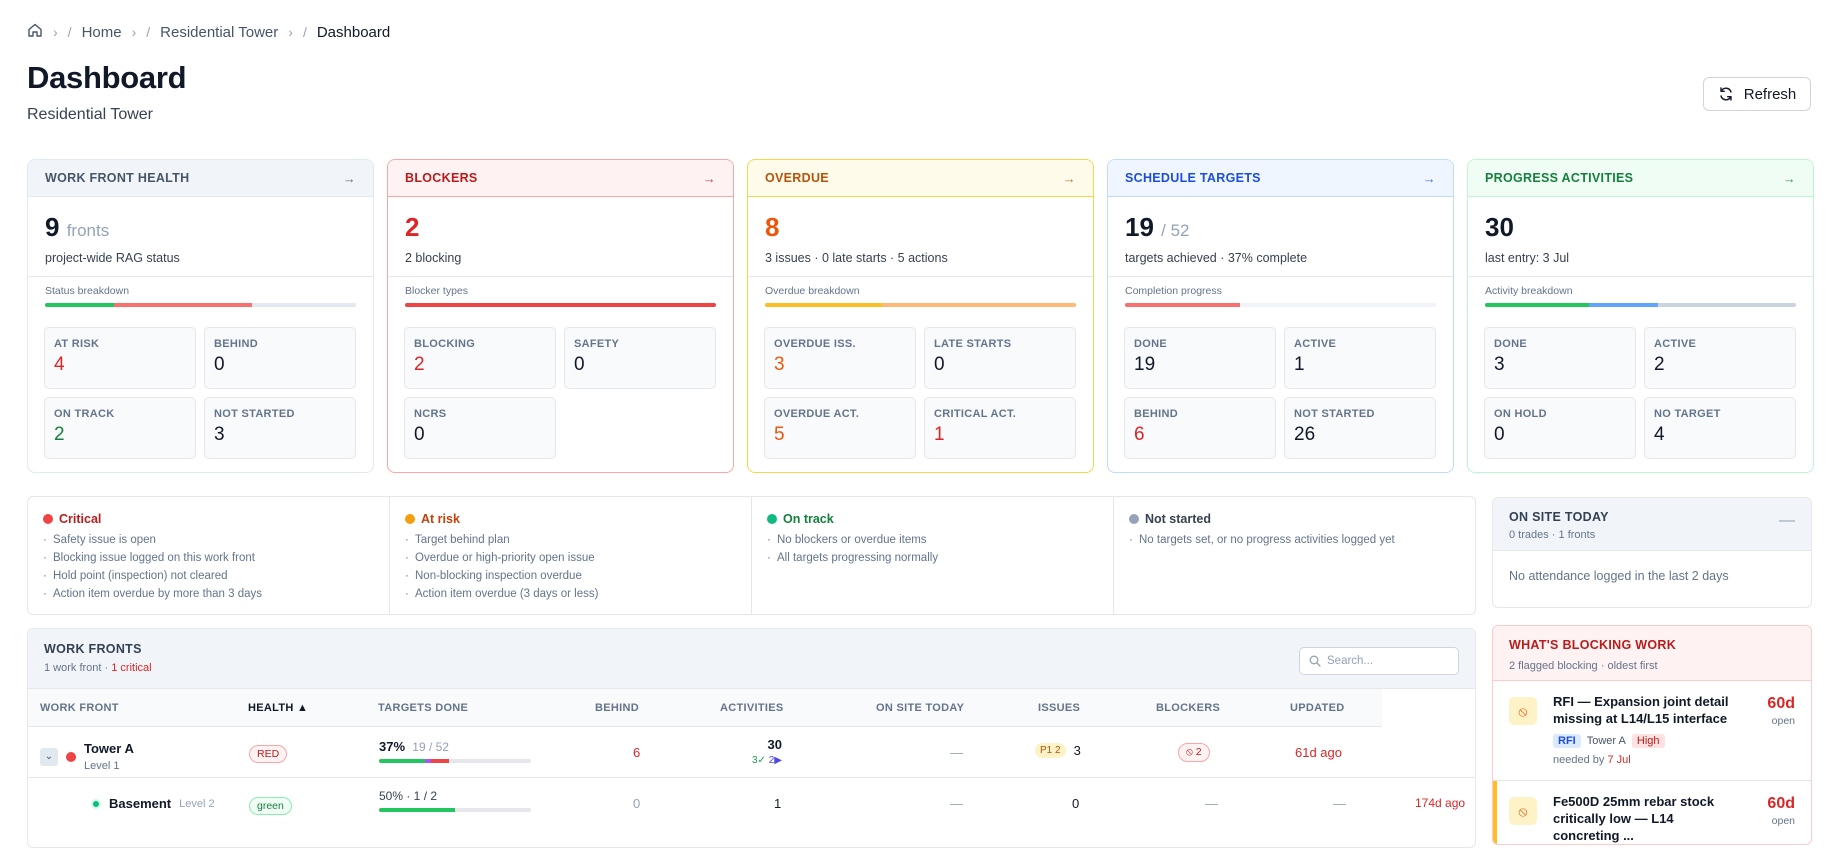 The height and width of the screenshot is (848, 1838). I want to click on search-icon, so click(1315, 661).